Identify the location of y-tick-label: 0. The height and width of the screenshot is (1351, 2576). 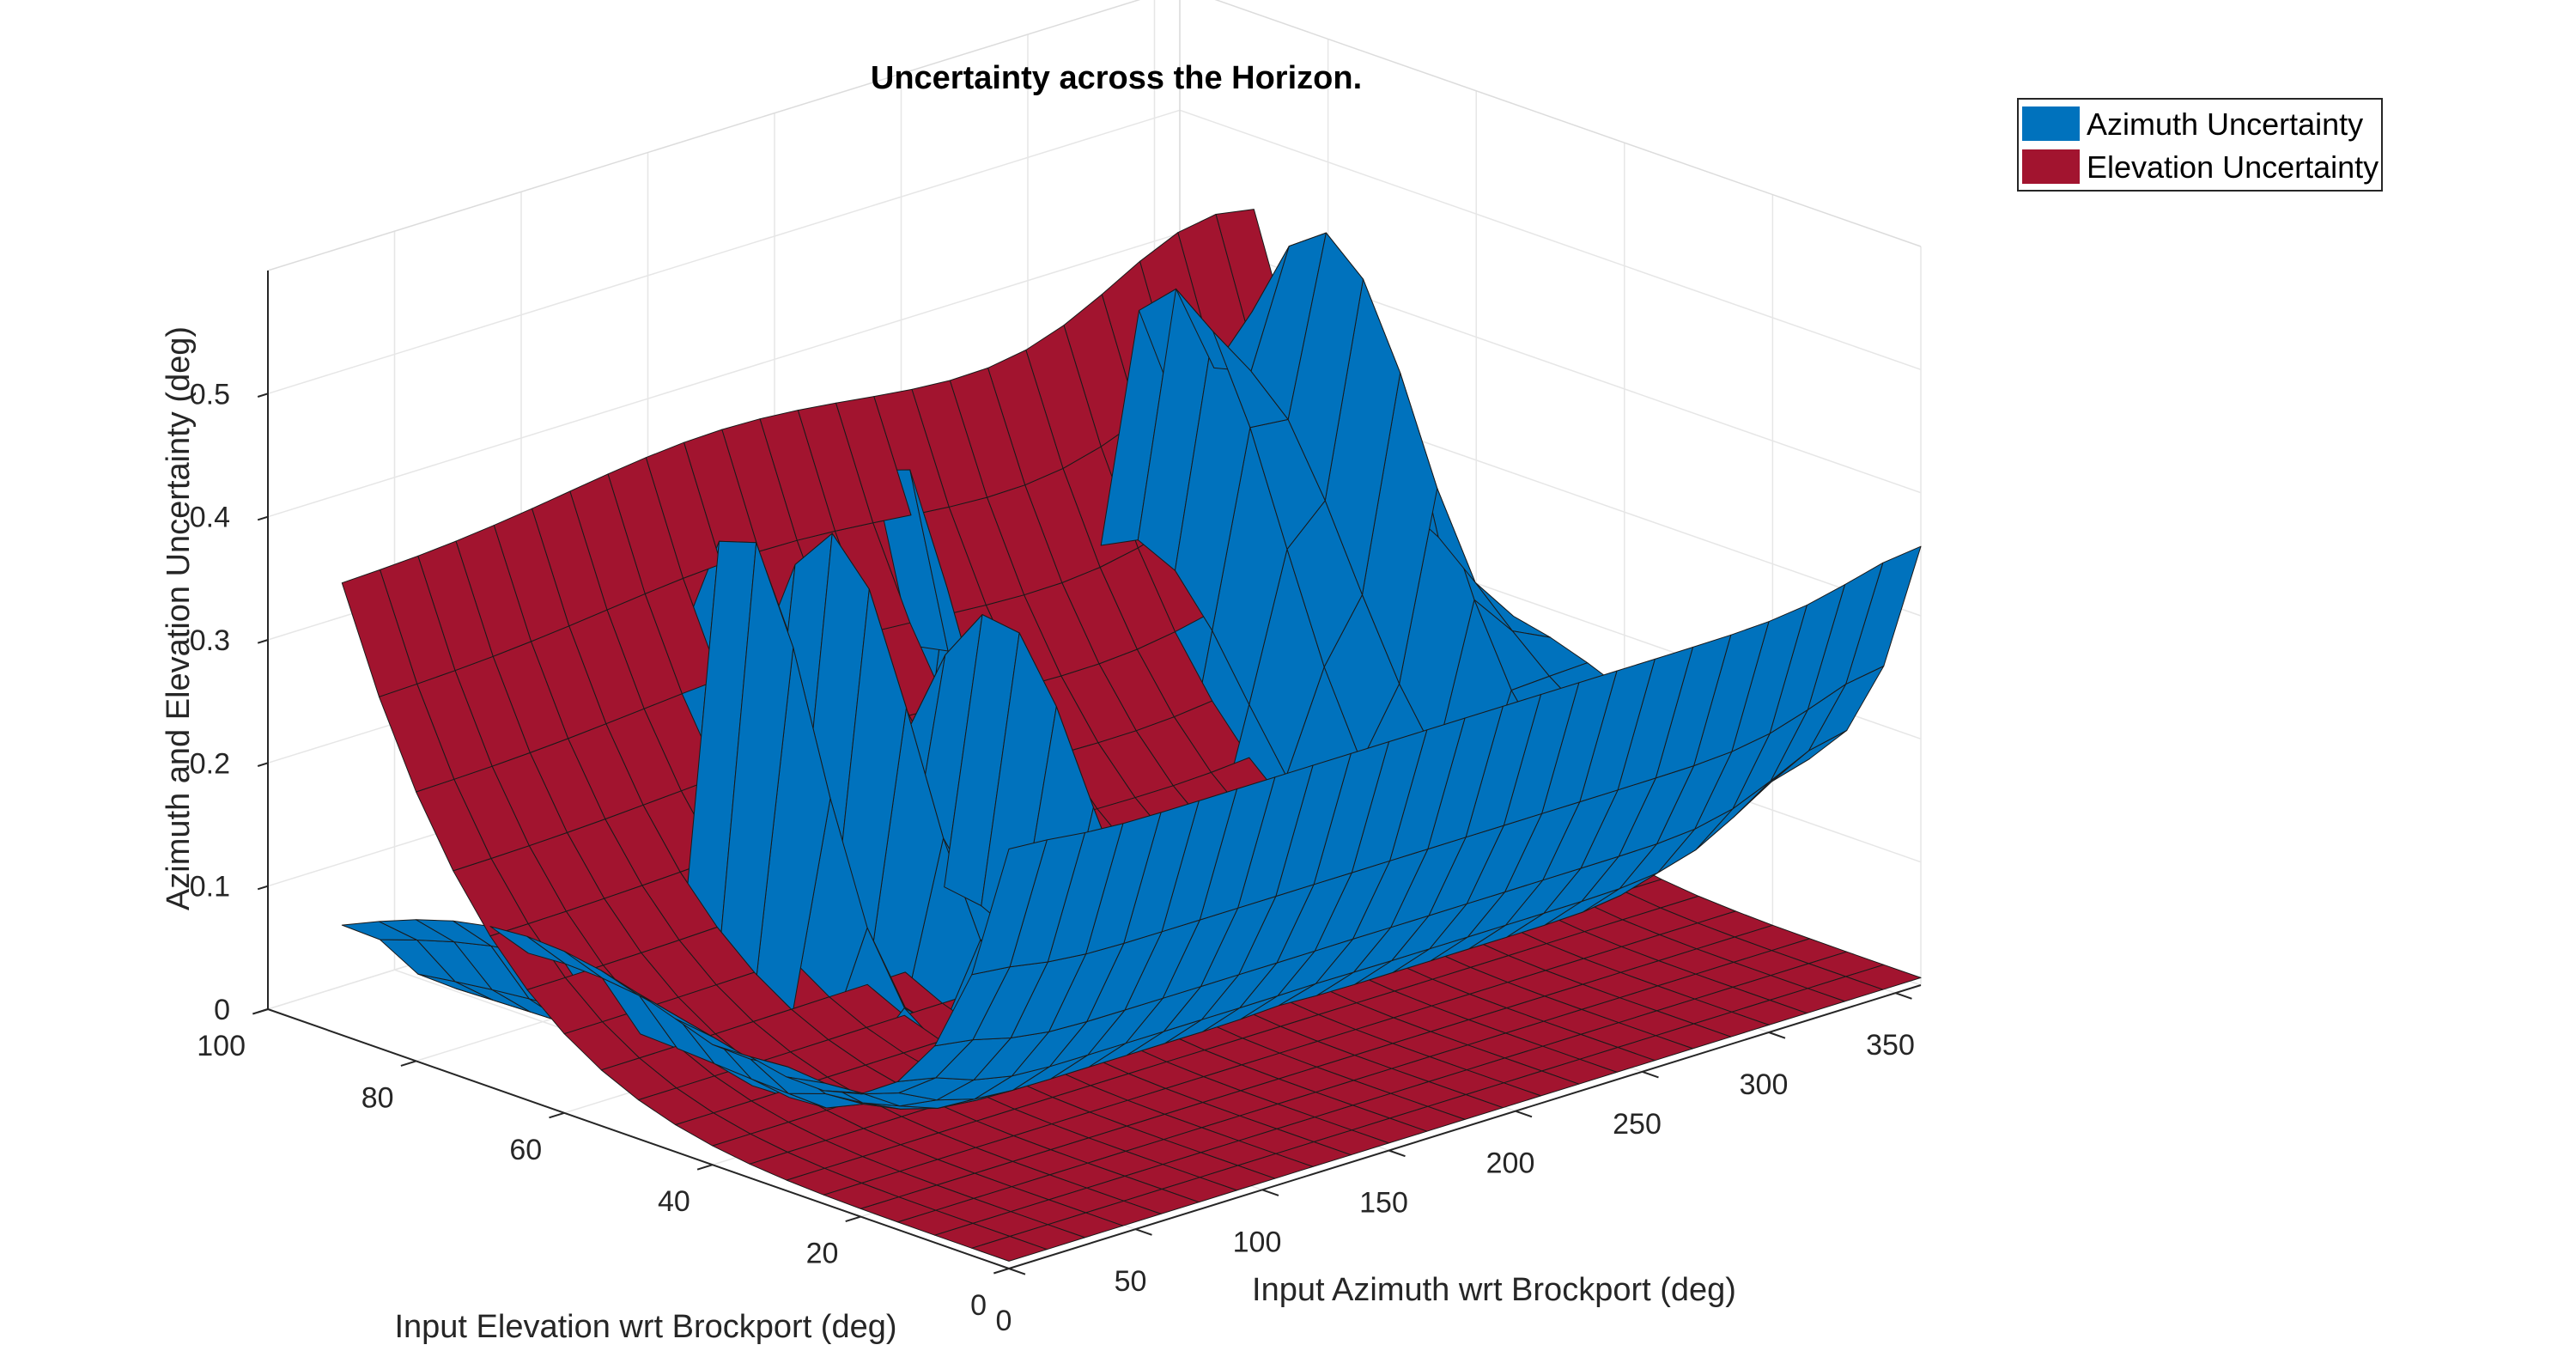
(979, 1305).